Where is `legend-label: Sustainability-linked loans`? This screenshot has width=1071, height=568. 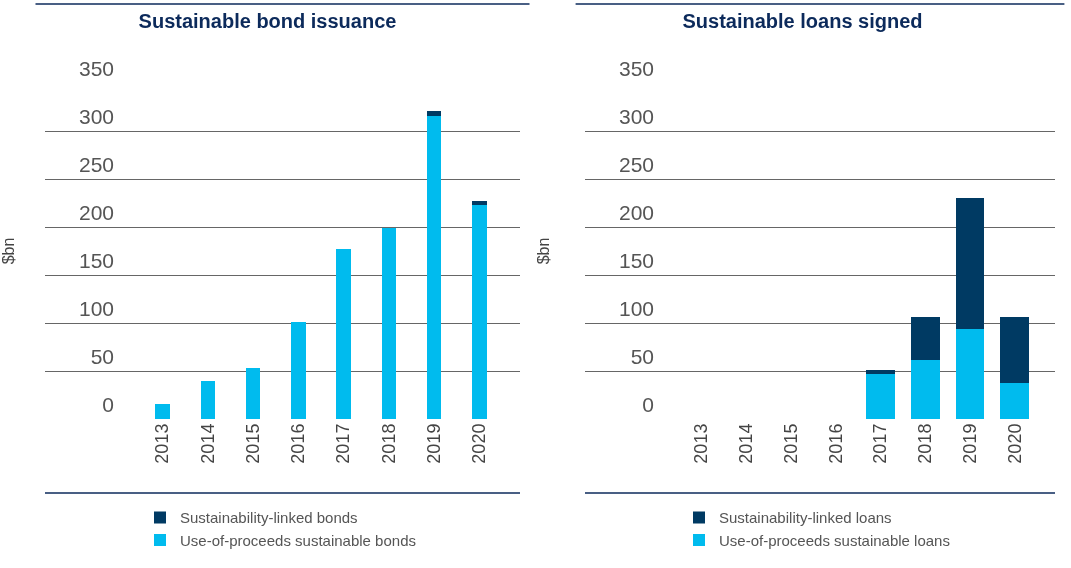 legend-label: Sustainability-linked loans is located at coordinates (805, 518).